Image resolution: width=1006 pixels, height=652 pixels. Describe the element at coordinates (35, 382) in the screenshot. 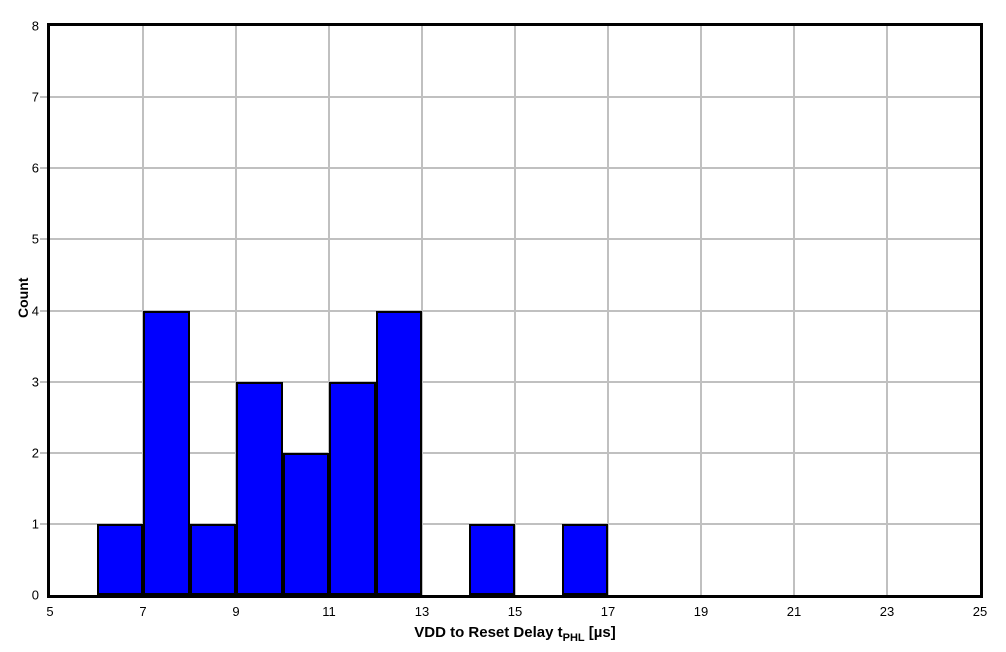

I see `y-tick-label: 3` at that location.